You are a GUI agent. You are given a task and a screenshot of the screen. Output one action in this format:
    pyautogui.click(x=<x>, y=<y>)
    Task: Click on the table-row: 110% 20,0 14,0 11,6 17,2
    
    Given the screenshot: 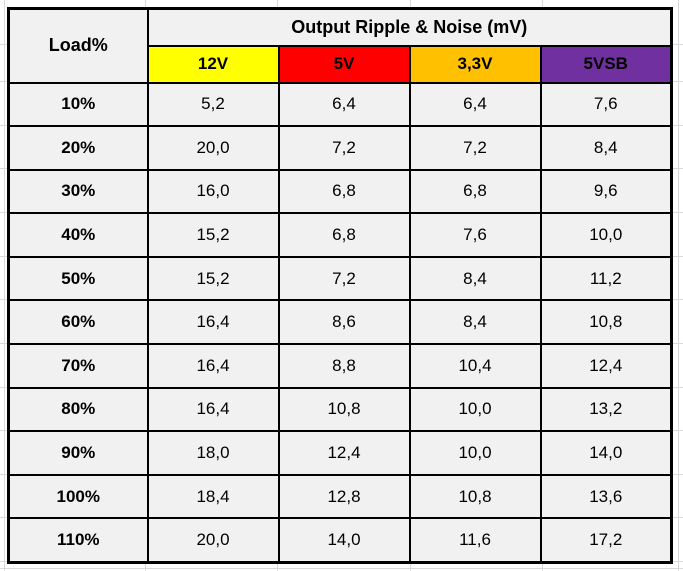 What is the action you would take?
    pyautogui.click(x=340, y=540)
    